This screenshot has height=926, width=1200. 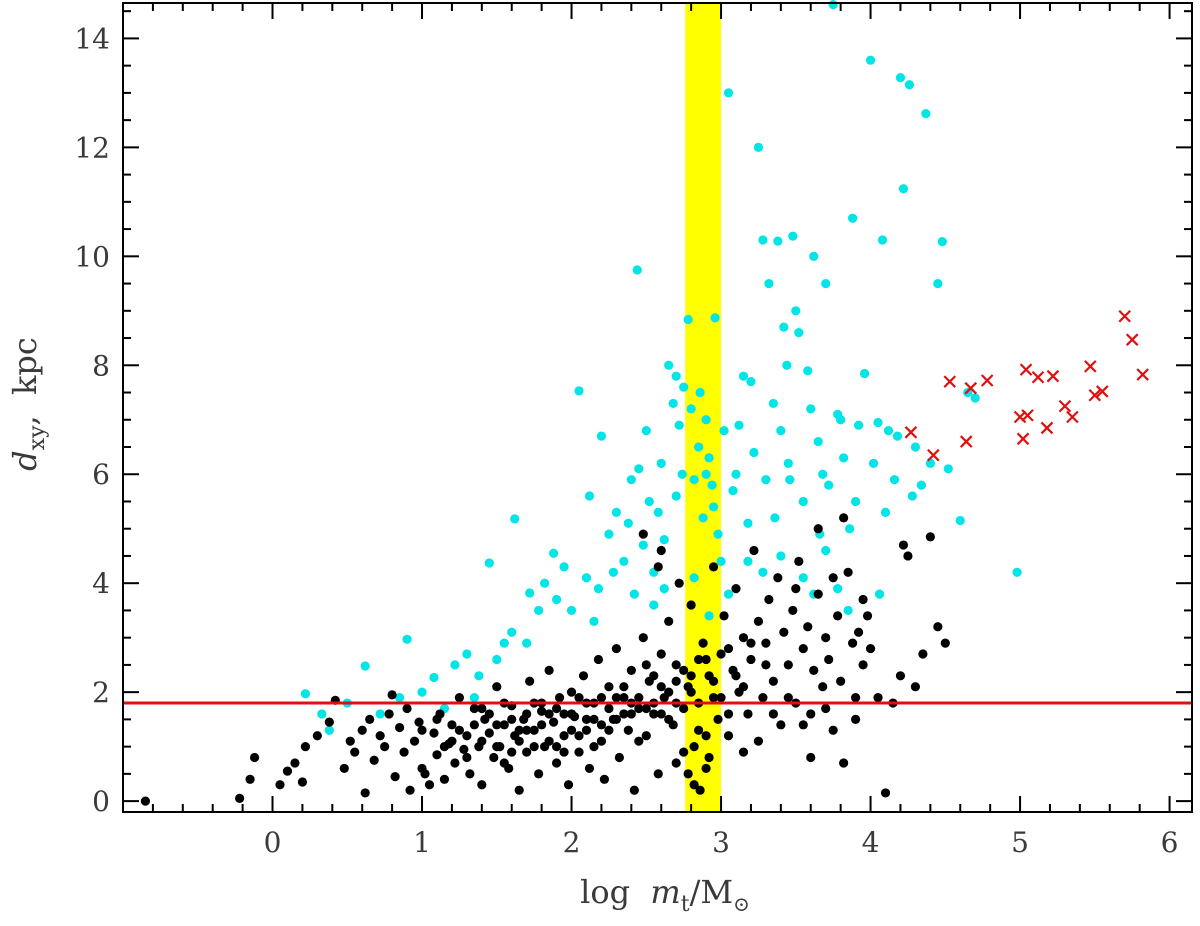 I want to click on x-label-prefix: log, so click(x=605, y=892).